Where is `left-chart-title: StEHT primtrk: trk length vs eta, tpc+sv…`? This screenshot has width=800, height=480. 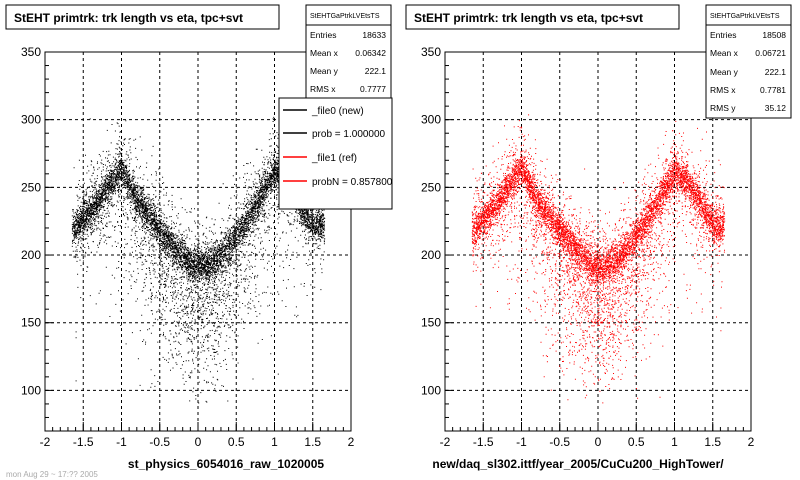 left-chart-title: StEHT primtrk: trk length vs eta, tpc+sv… is located at coordinates (128, 18).